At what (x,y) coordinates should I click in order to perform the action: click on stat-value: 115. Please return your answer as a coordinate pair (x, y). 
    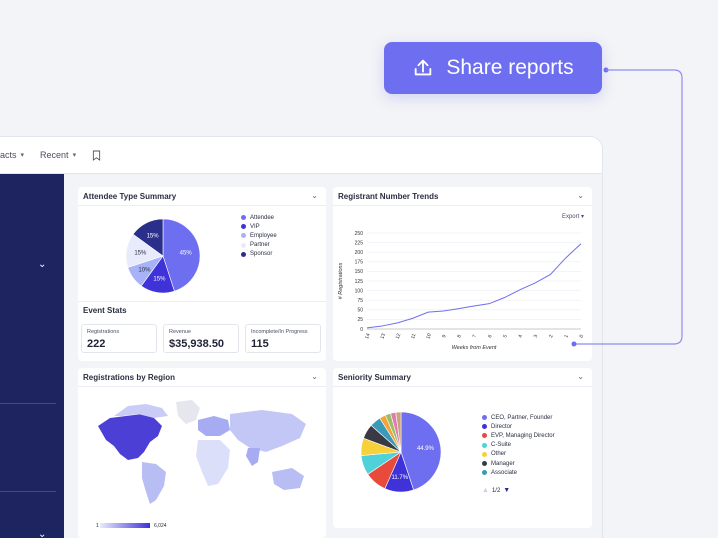
    Looking at the image, I should click on (260, 344).